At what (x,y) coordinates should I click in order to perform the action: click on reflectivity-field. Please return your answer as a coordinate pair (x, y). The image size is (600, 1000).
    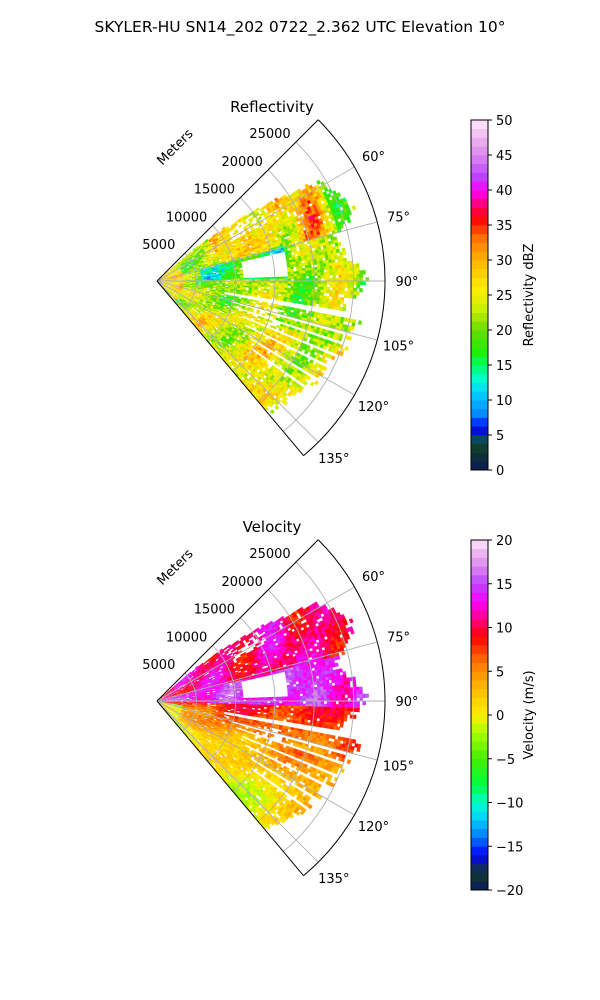
    Looking at the image, I should click on (263, 297).